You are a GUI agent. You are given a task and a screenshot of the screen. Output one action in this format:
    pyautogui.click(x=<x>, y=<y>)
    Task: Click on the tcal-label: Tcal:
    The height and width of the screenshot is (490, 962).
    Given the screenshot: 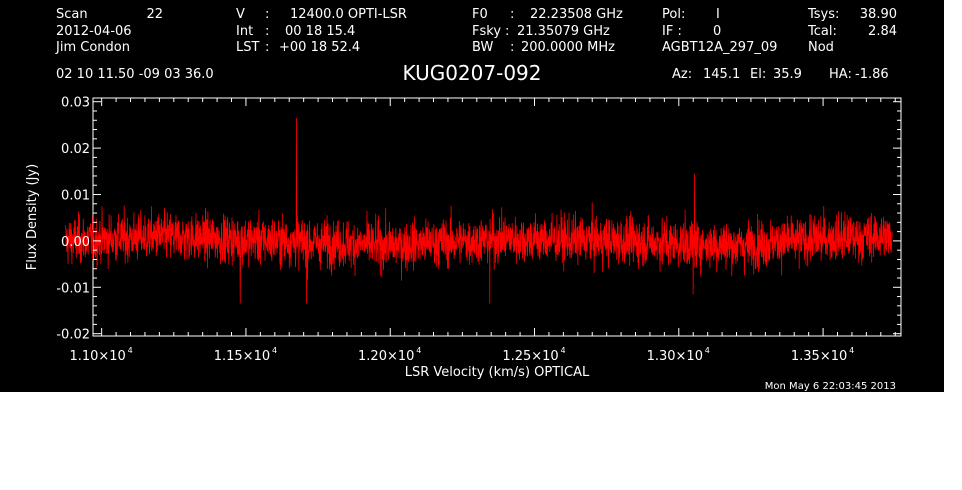 What is the action you would take?
    pyautogui.click(x=822, y=31)
    